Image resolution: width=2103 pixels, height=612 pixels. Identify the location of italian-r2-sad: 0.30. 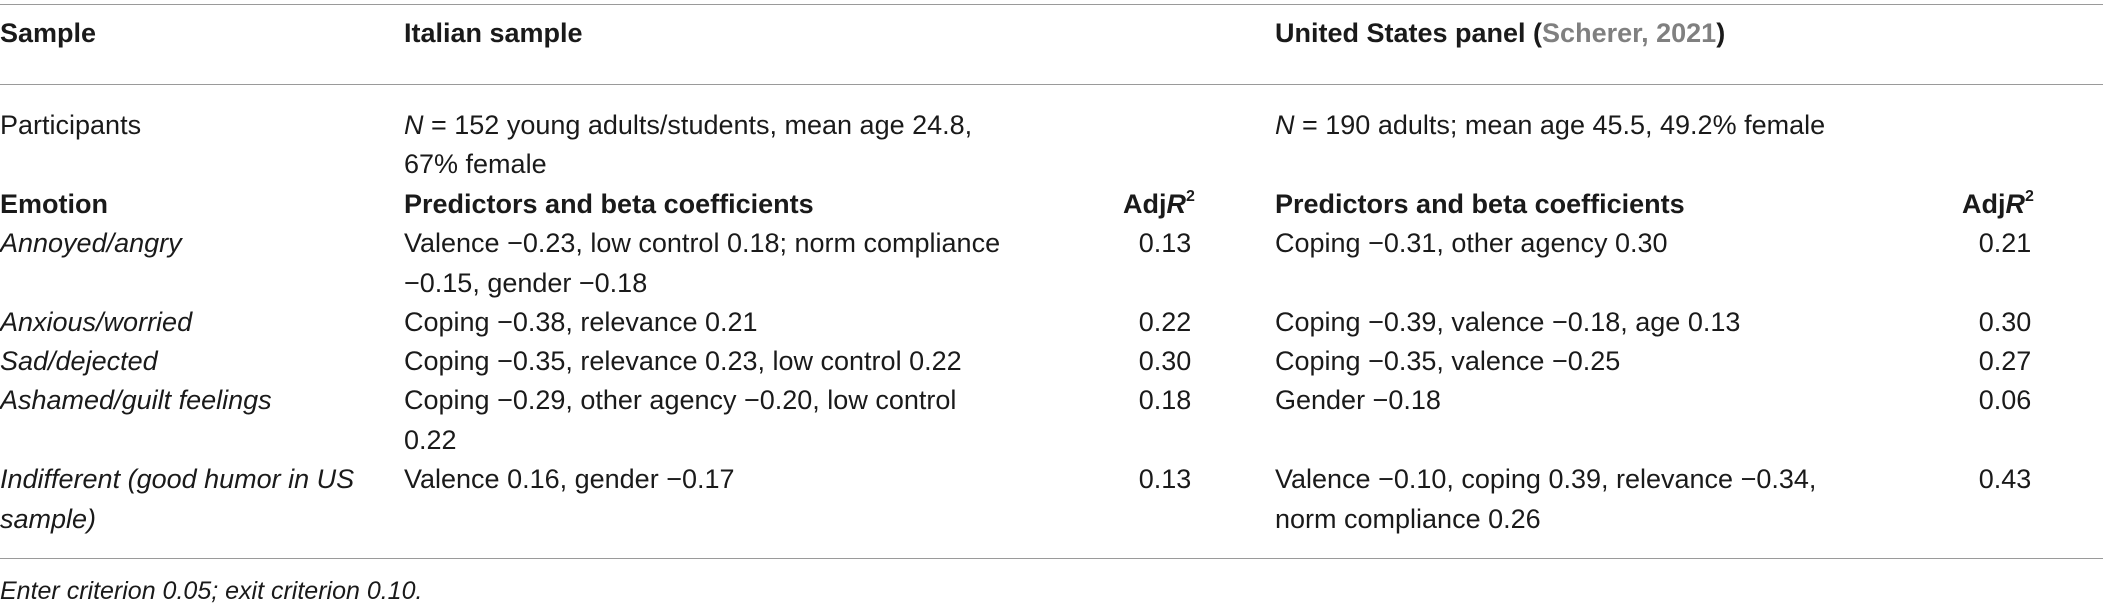
(1165, 361).